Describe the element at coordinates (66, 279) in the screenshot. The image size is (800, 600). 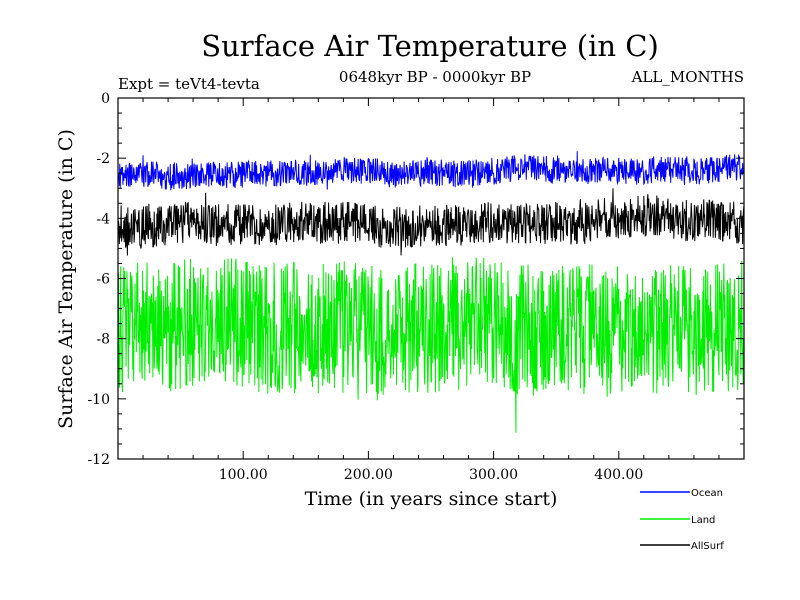
I see `y-axis-label: Surface Air Temperature (in C)` at that location.